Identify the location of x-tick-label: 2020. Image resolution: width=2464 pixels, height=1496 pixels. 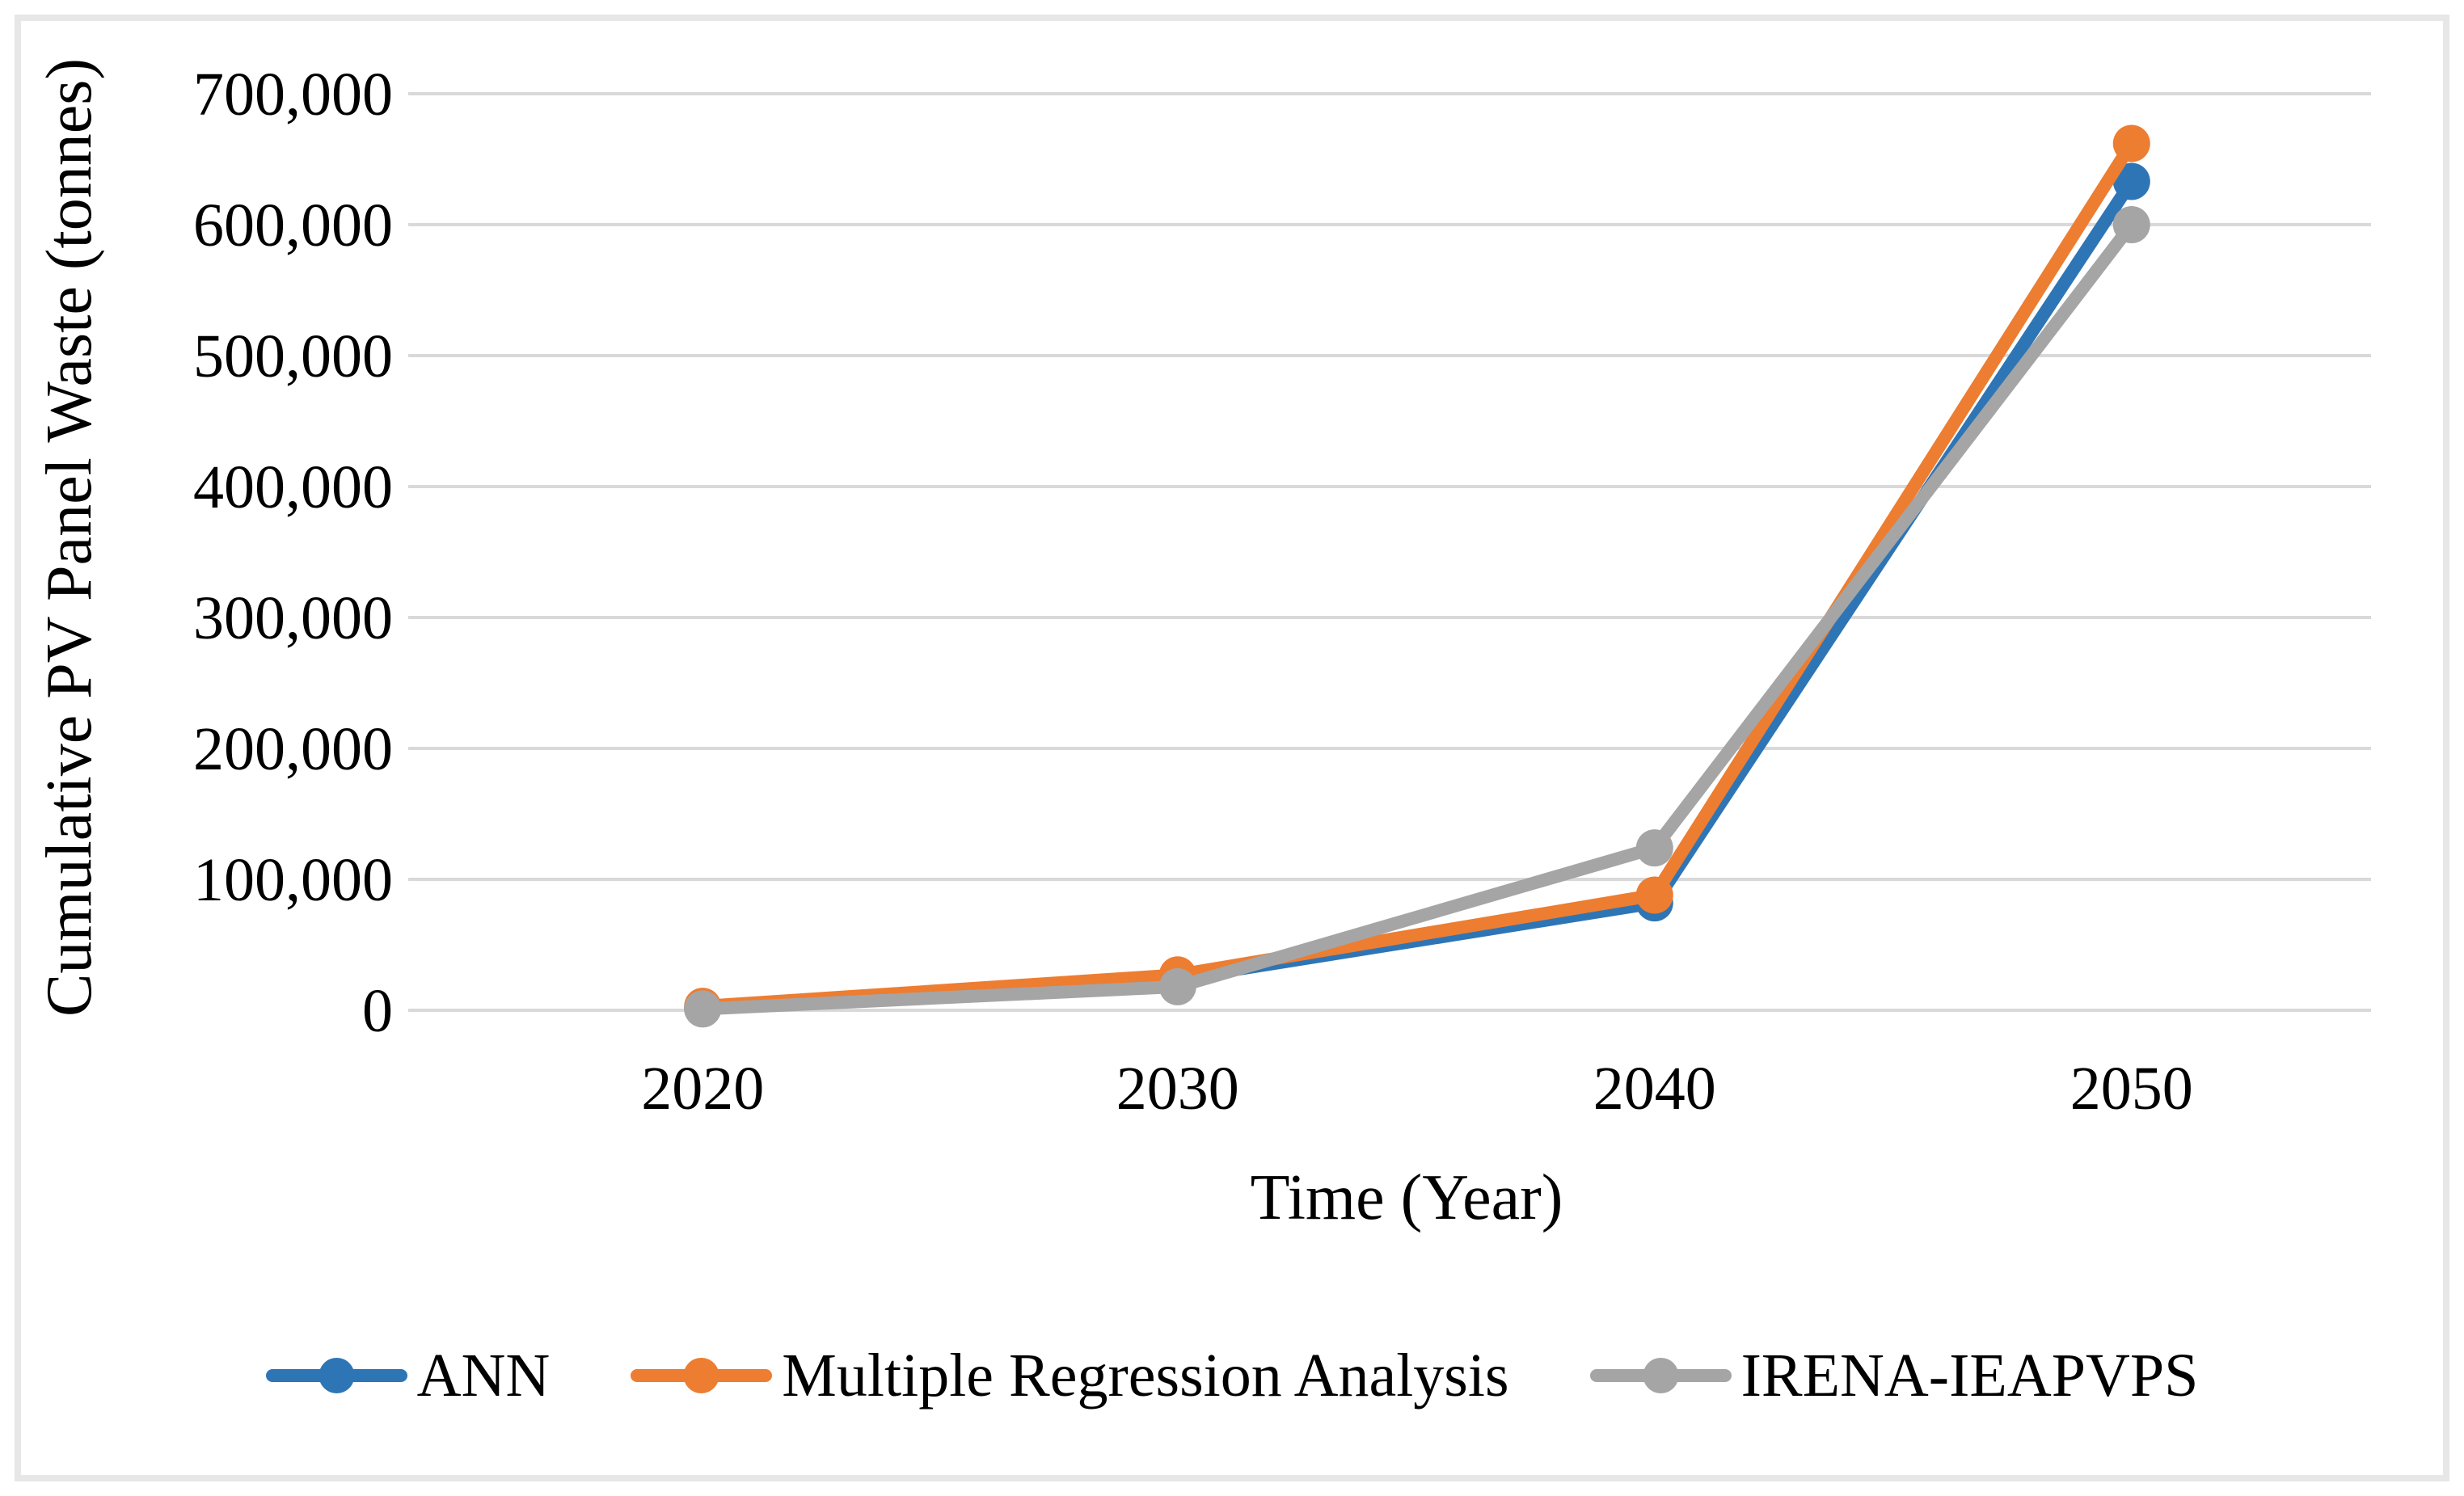
(703, 1089).